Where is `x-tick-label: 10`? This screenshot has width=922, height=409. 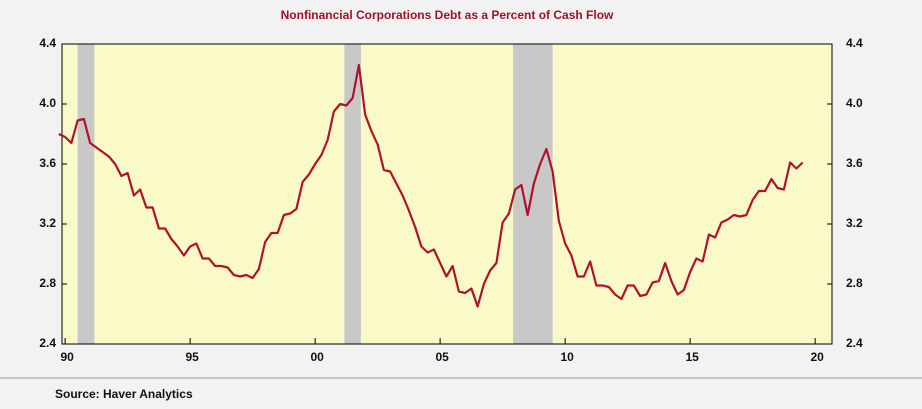
x-tick-label: 10 is located at coordinates (567, 357).